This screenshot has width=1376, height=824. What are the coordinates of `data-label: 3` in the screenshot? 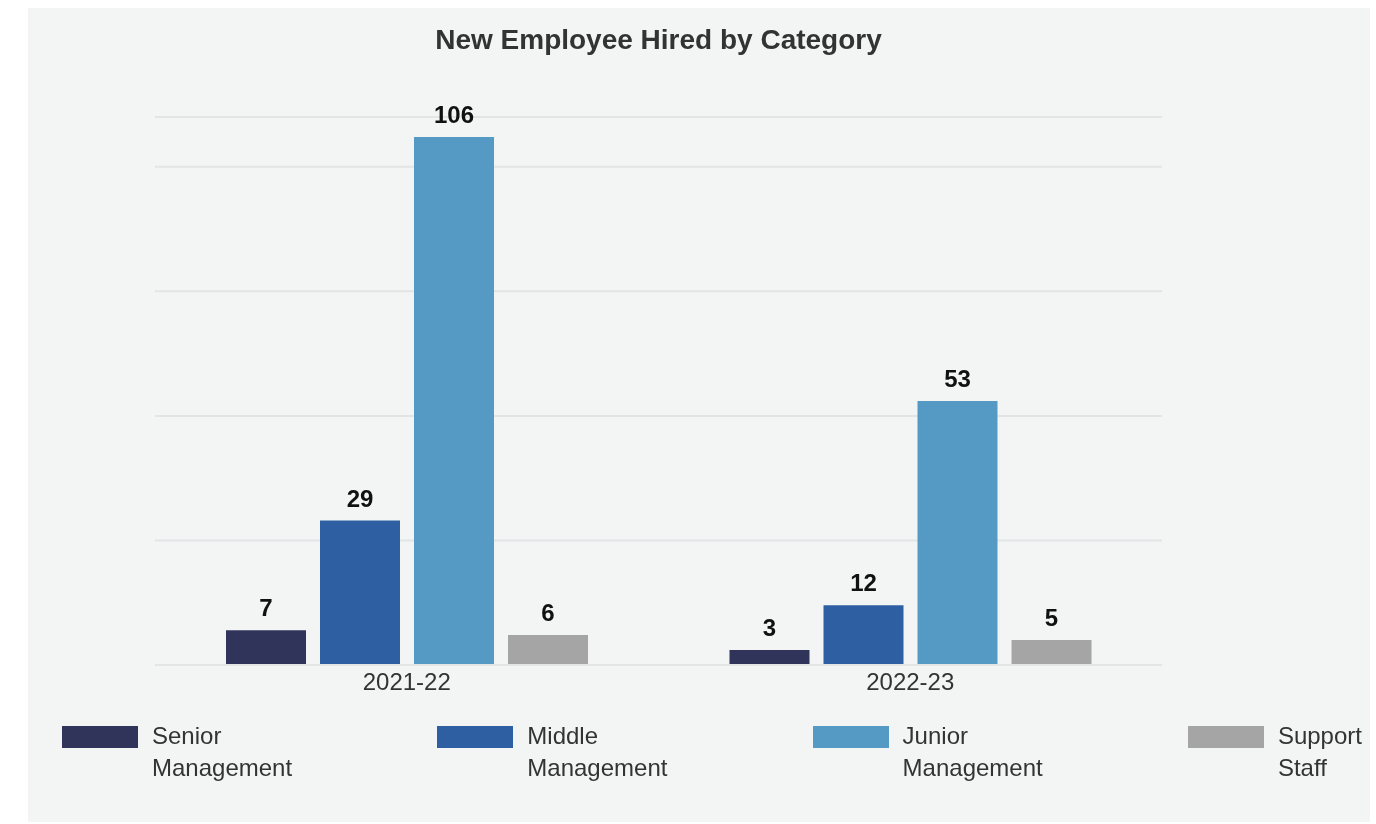 It's located at (769, 628).